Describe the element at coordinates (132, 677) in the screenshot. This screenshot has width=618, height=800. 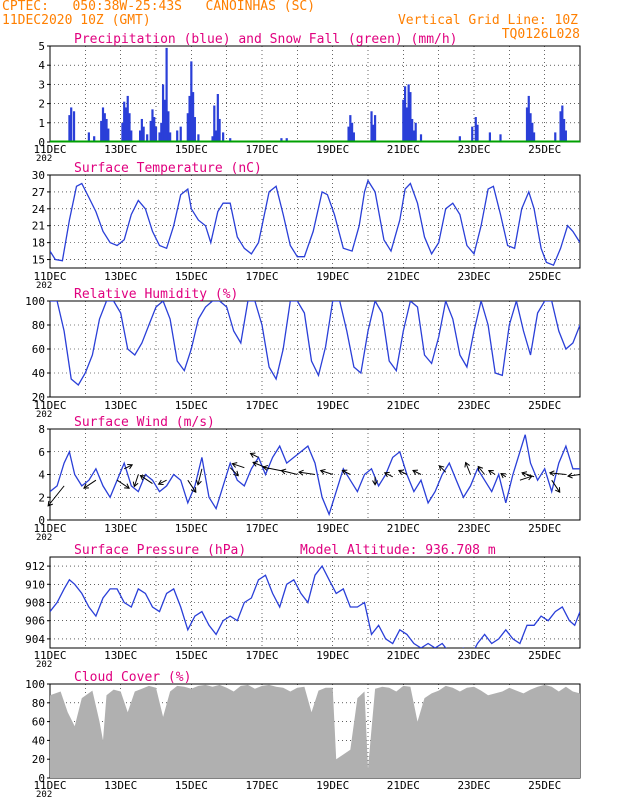
I see `cloud-title: Cloud Cover (%)` at that location.